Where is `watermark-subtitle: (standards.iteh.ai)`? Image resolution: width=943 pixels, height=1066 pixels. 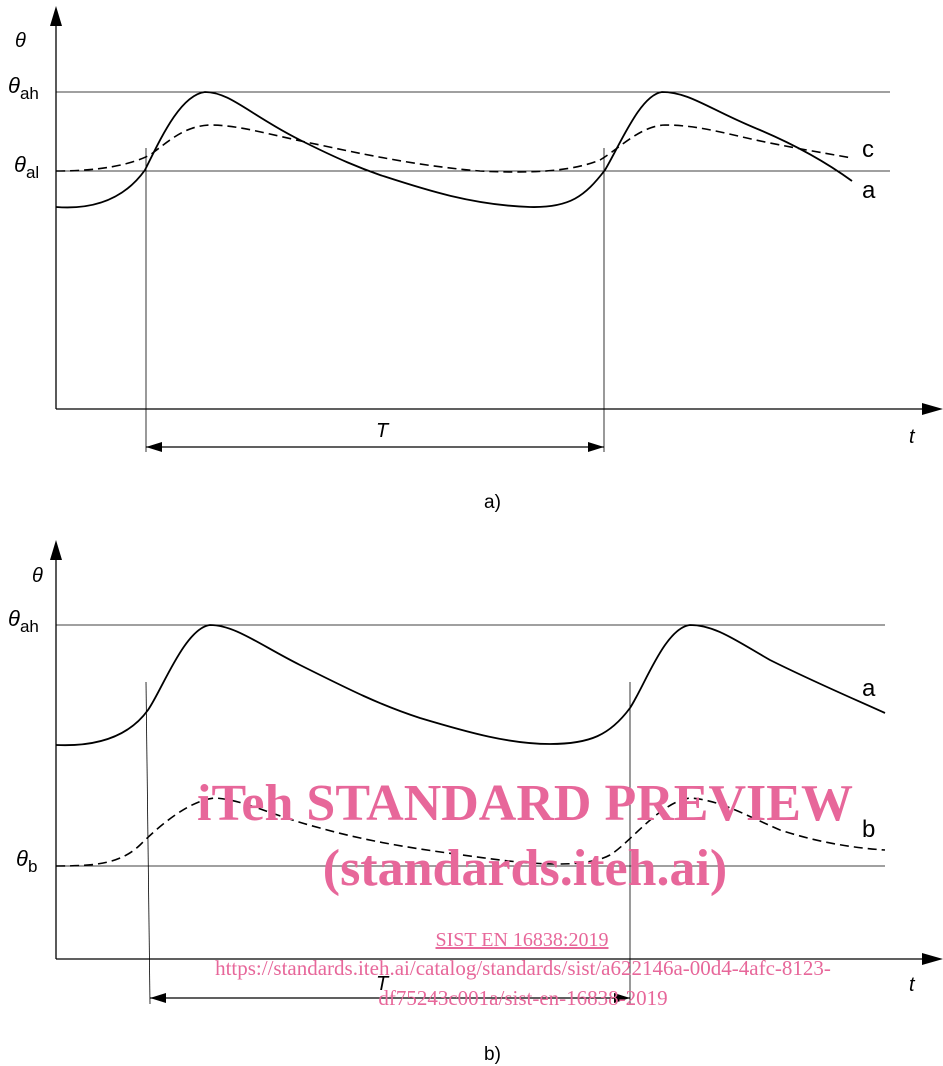 watermark-subtitle: (standards.iteh.ai) is located at coordinates (525, 868).